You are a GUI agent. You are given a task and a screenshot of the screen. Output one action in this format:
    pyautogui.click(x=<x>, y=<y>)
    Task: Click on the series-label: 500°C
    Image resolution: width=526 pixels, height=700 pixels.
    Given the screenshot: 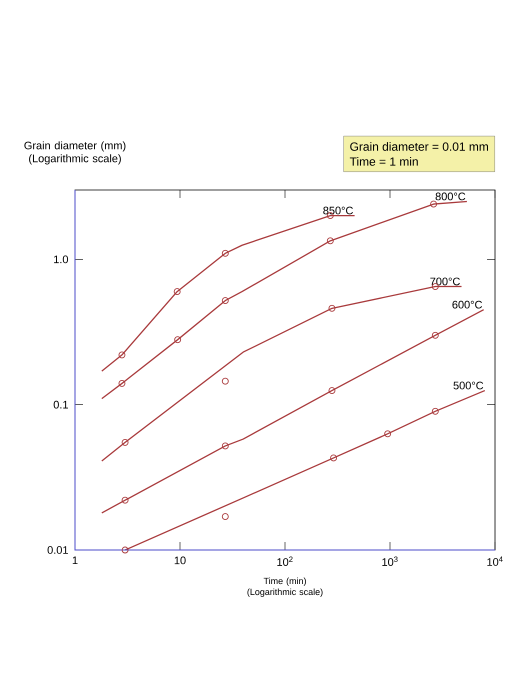 What is the action you would take?
    pyautogui.click(x=468, y=386)
    